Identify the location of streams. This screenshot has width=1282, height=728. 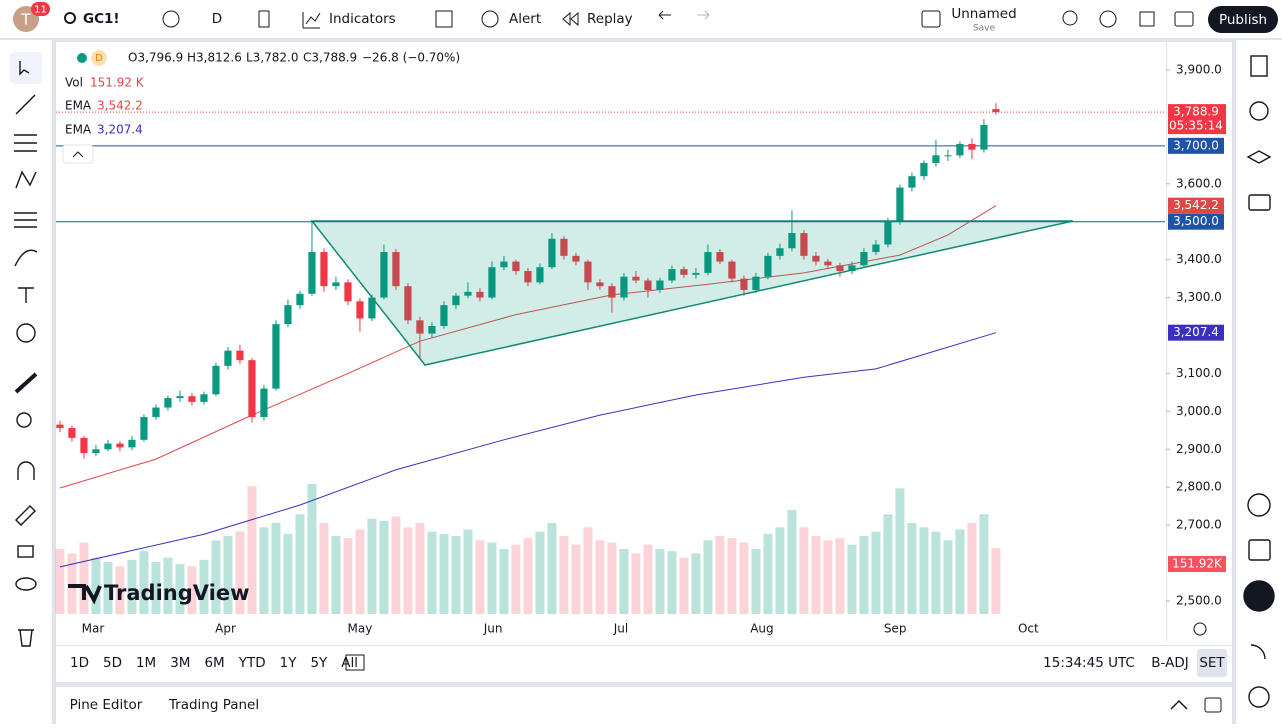
(1258, 652).